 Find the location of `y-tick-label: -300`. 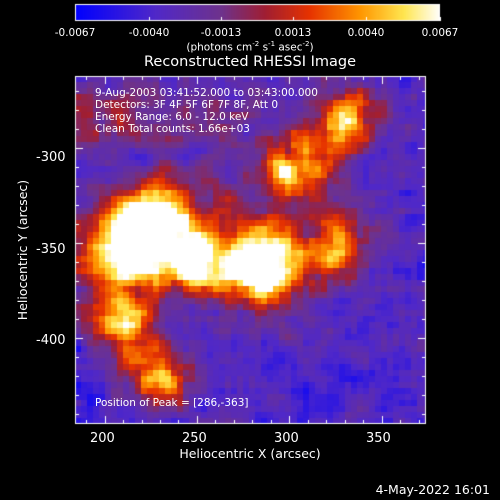

y-tick-label: -300 is located at coordinates (51, 157).